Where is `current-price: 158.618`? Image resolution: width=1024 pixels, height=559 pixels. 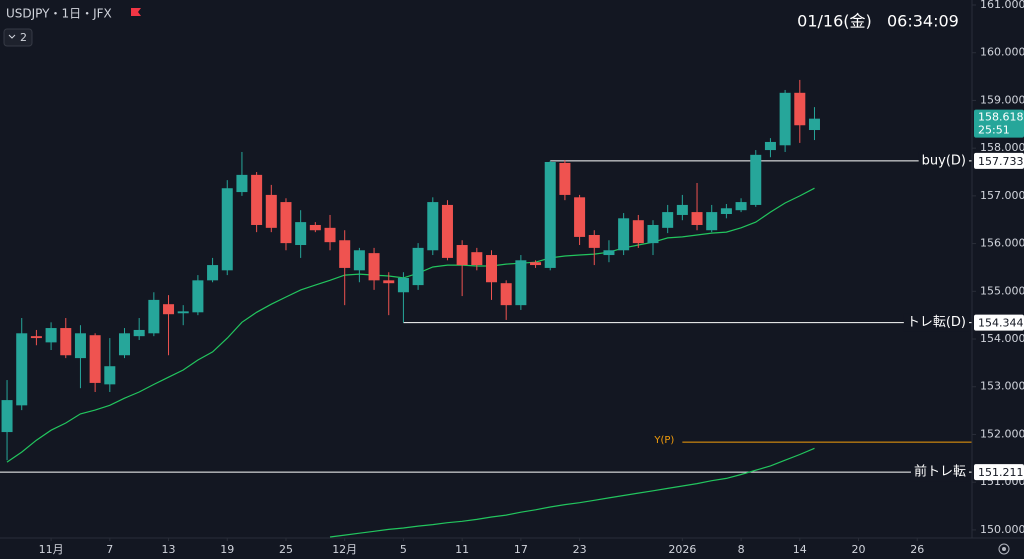
current-price: 158.618 is located at coordinates (1001, 117).